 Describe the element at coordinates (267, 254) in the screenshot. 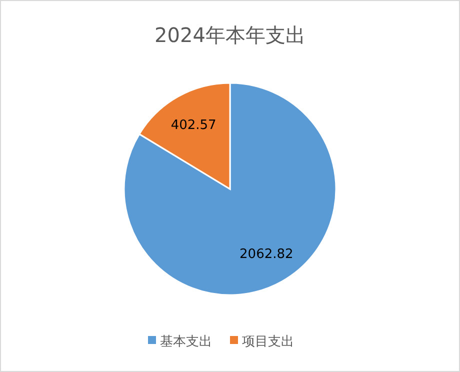

I see `data-label: 2062.82` at that location.